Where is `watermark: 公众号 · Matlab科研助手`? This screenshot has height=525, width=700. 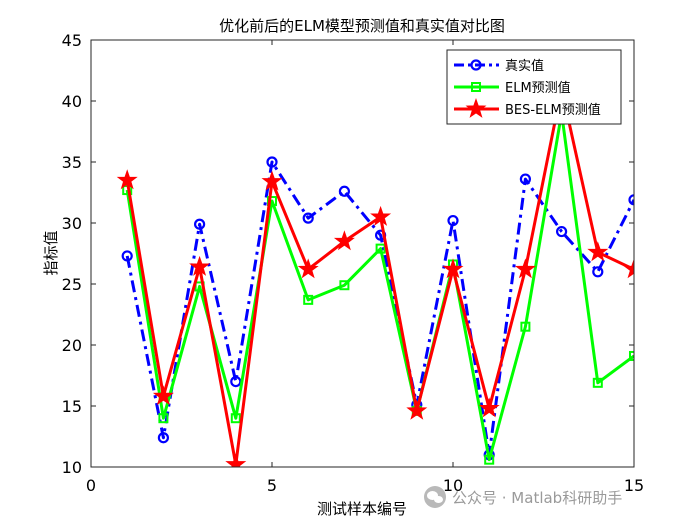
watermark: 公众号 · Matlab科研助手 is located at coordinates (523, 497).